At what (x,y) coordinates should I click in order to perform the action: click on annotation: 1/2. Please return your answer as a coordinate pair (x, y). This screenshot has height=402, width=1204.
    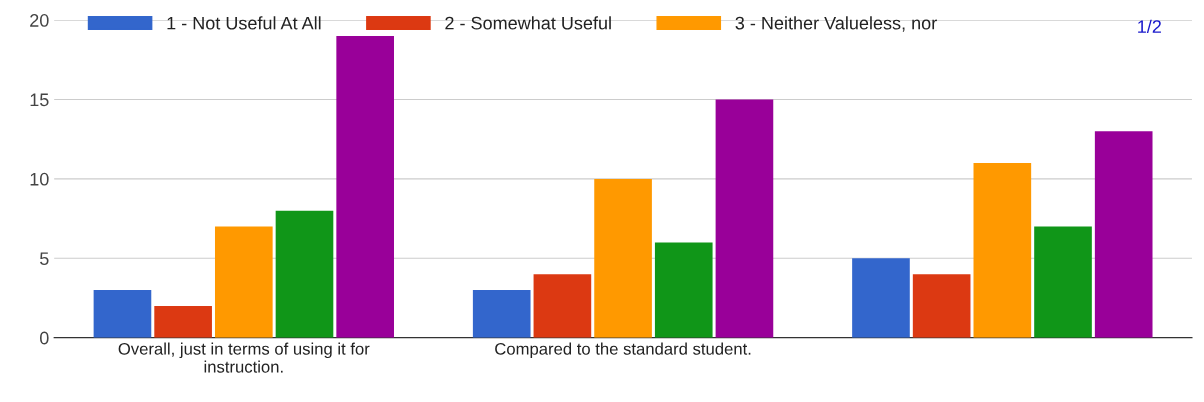
    Looking at the image, I should click on (1149, 26).